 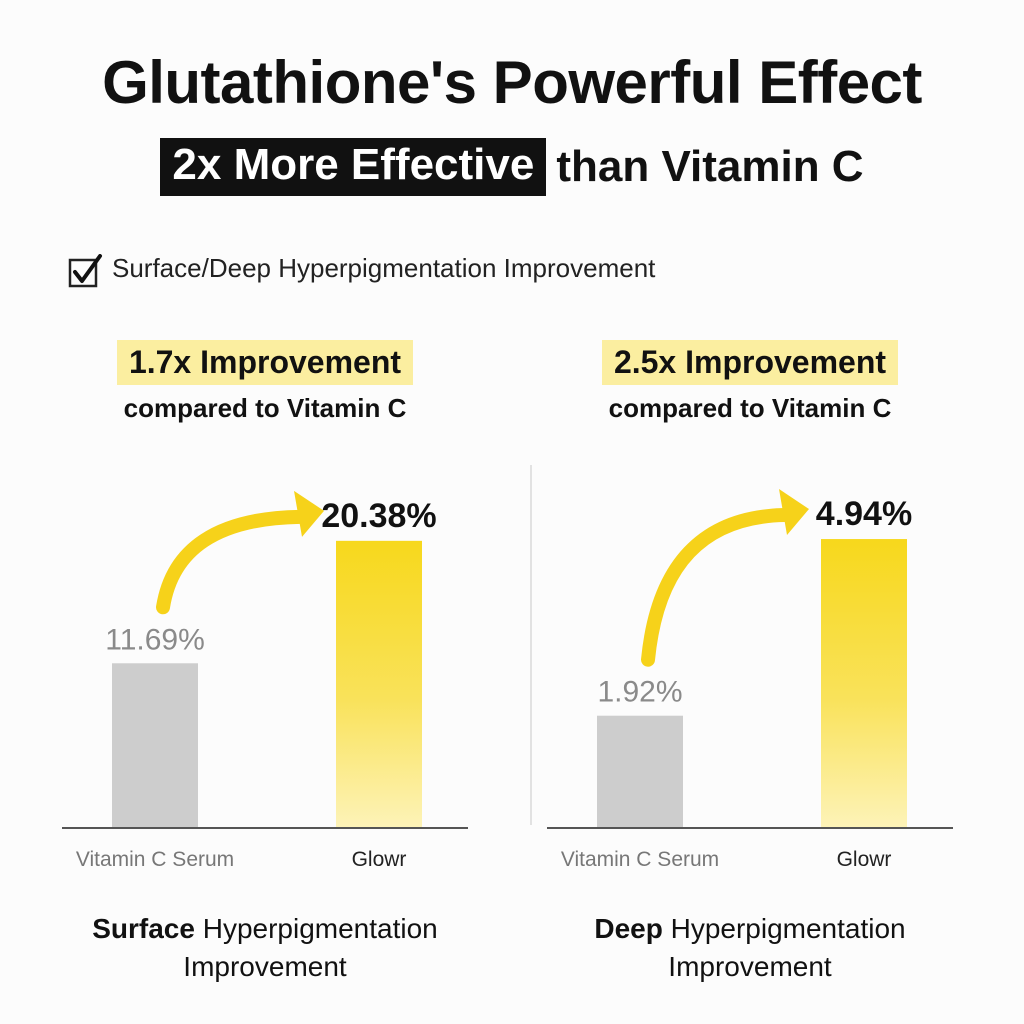 I want to click on value-label: 1.92%, so click(x=639, y=692).